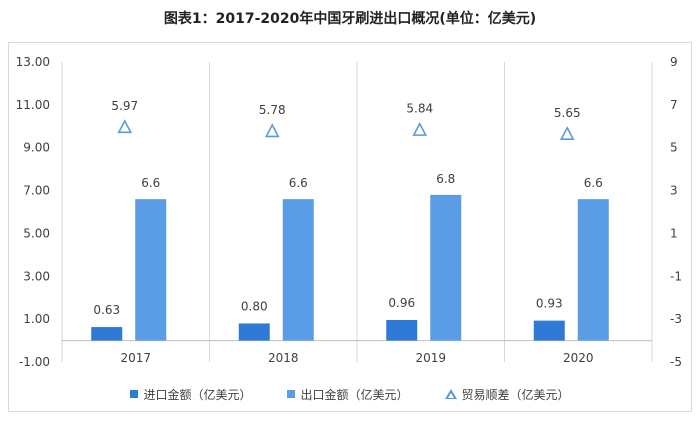  I want to click on legend-item-import: 进口金额（亿美元）, so click(190, 394).